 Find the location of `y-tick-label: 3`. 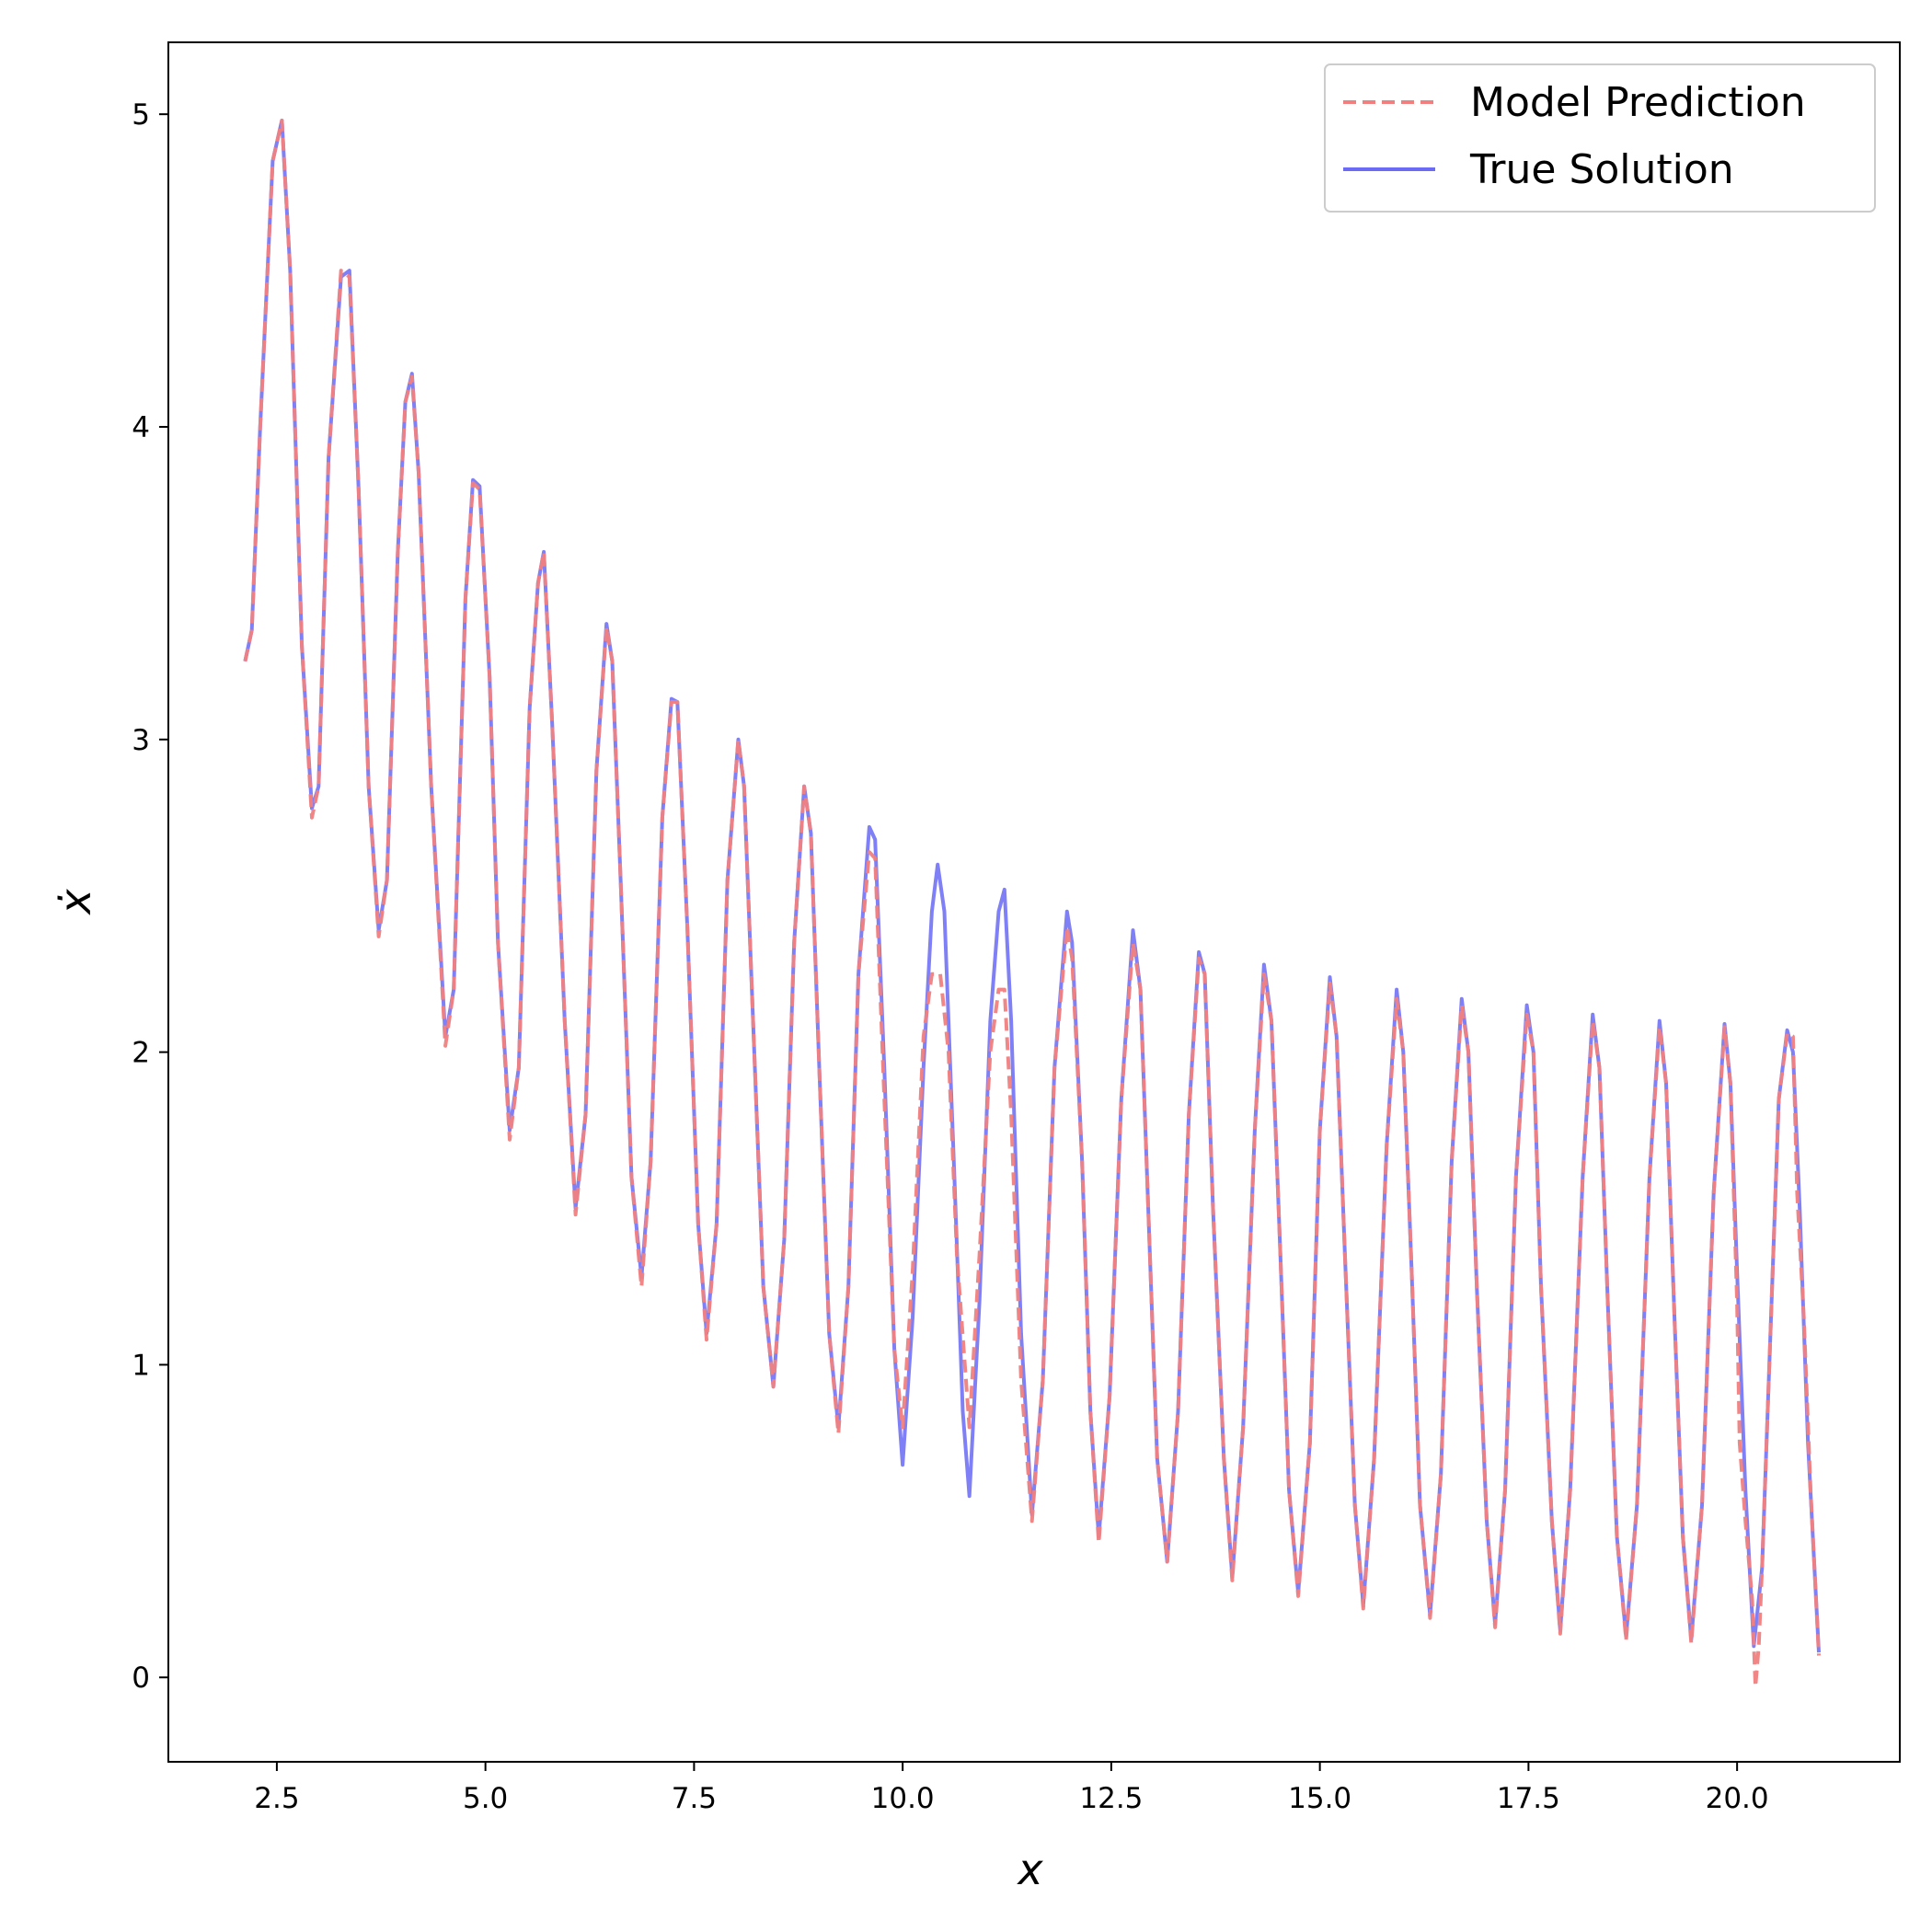

y-tick-label: 3 is located at coordinates (141, 740).